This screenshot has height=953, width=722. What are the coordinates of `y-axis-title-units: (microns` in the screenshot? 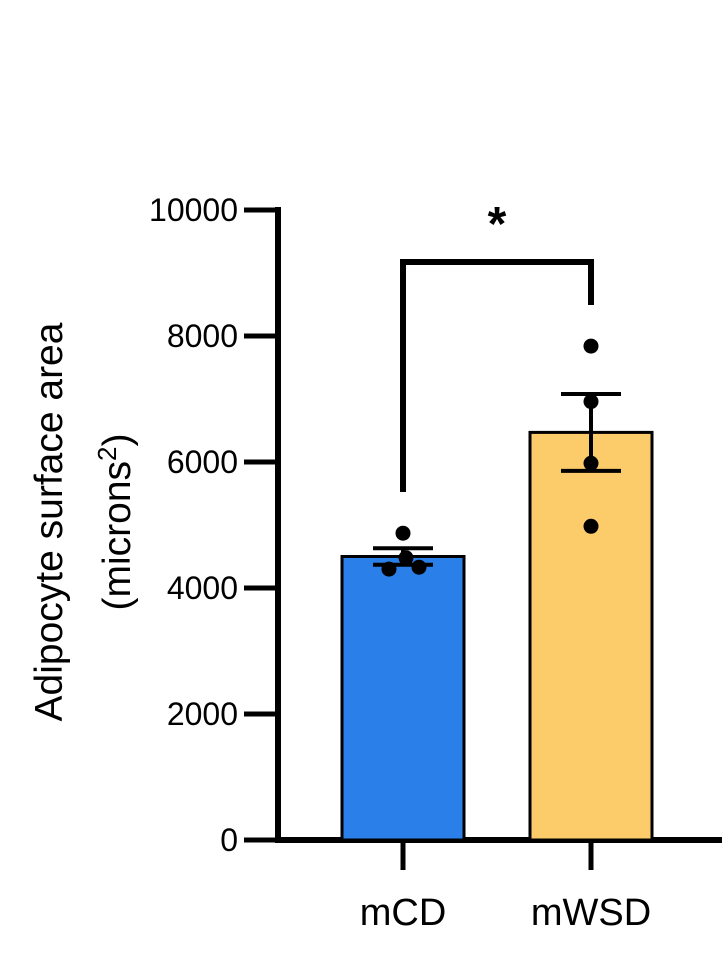 It's located at (117, 536).